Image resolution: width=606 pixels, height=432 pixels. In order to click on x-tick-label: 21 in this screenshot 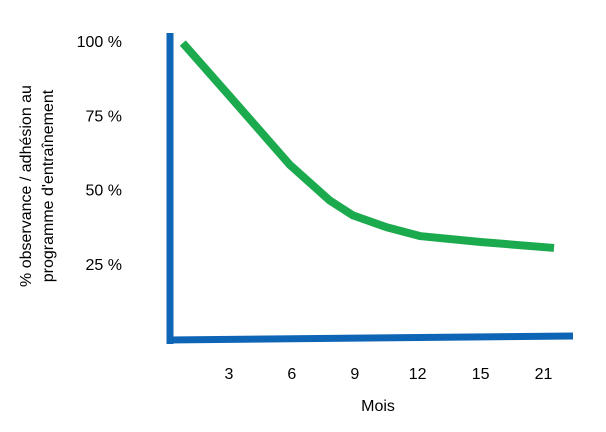, I will do `click(544, 374)`.